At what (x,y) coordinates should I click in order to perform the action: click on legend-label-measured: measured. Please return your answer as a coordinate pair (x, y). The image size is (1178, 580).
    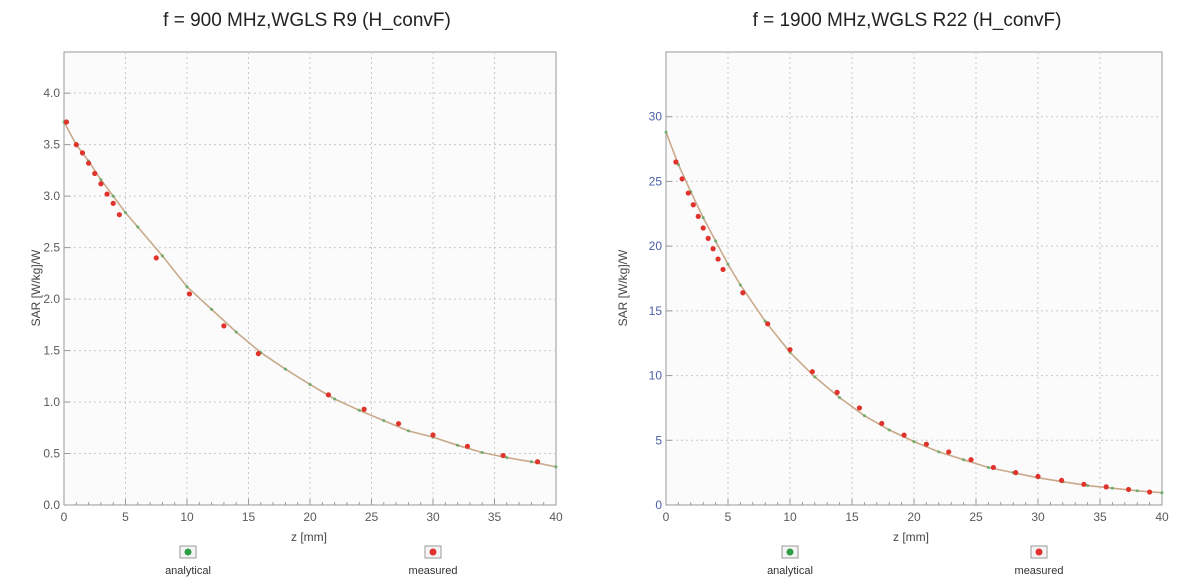
    Looking at the image, I should click on (433, 571).